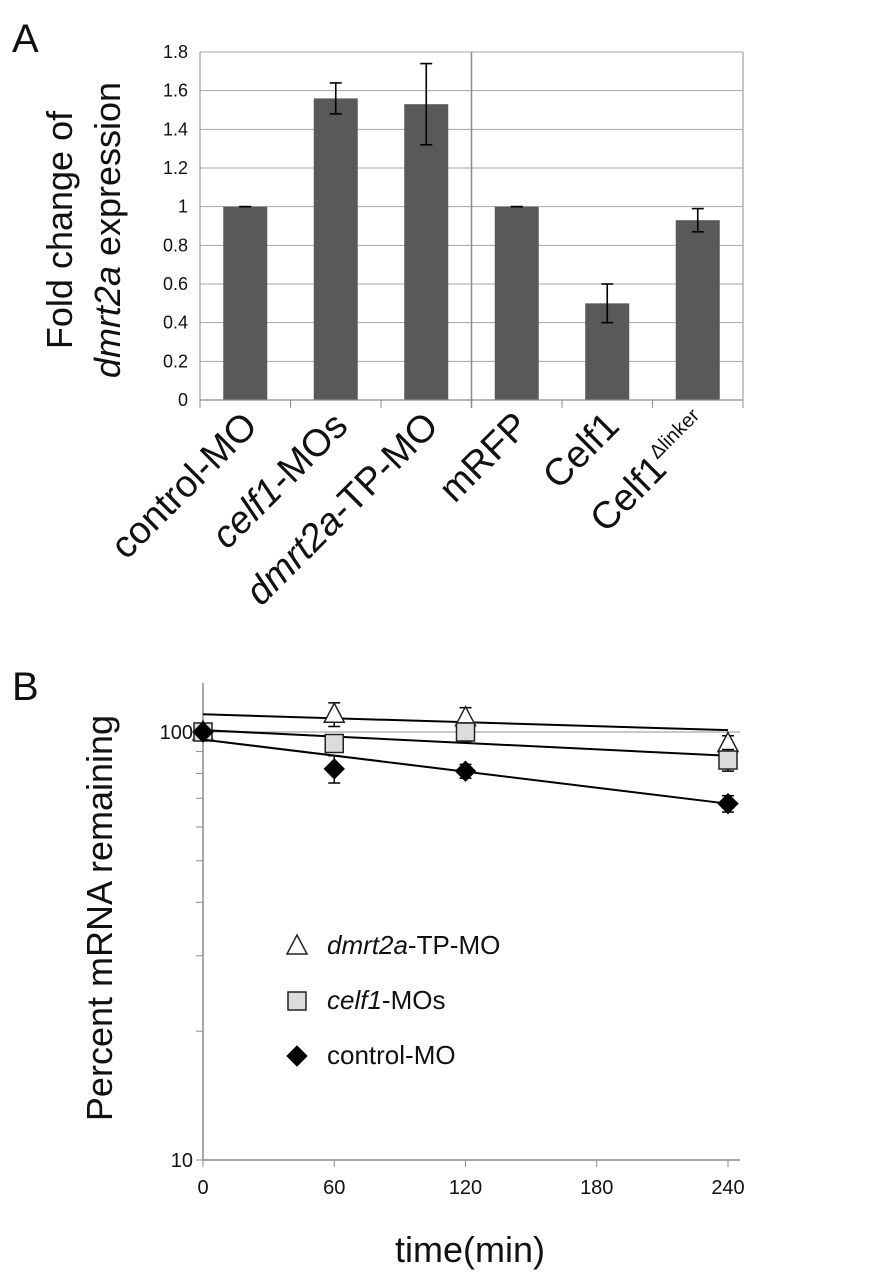  I want to click on bar-ytick-label: 0.4, so click(175, 323).